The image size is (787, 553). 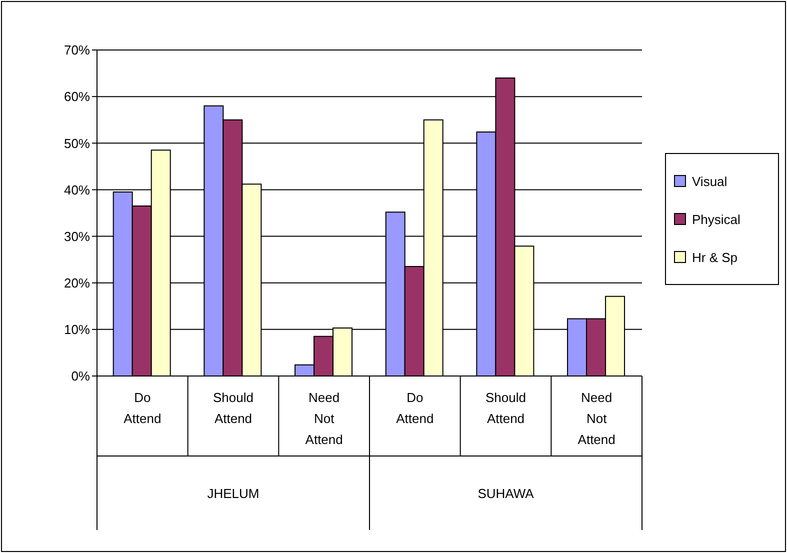 What do you see at coordinates (233, 493) in the screenshot?
I see `text: JHELUM` at bounding box center [233, 493].